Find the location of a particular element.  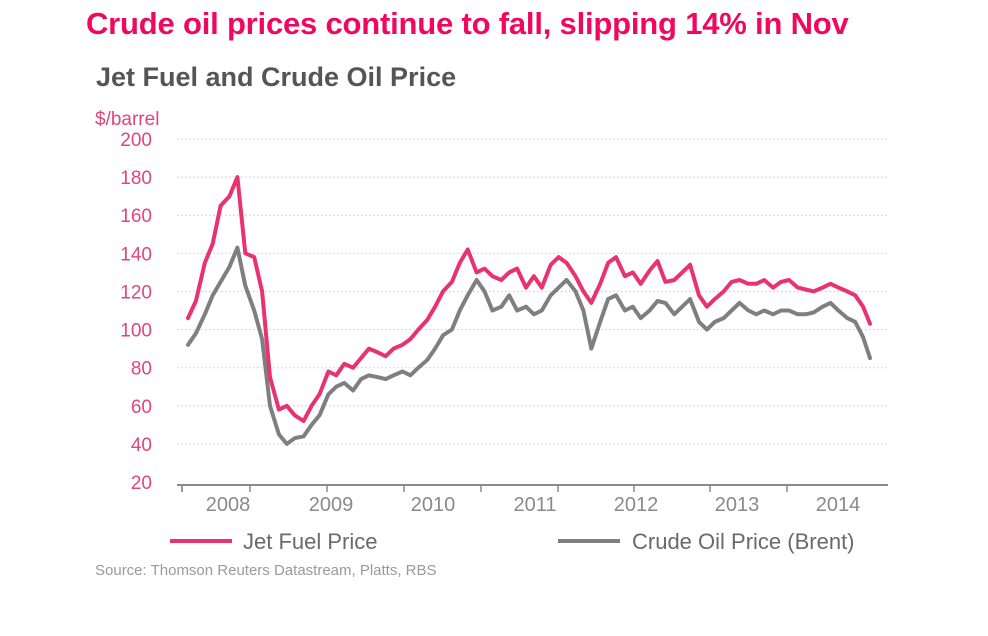

y-tick-label: 160 is located at coordinates (136, 216).